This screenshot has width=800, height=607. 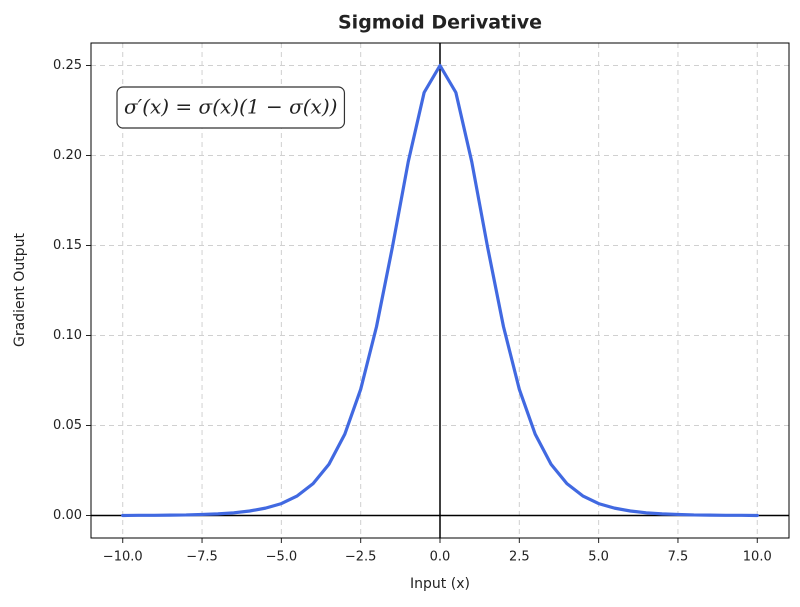 I want to click on x-tick-label: −7.5, so click(x=202, y=557).